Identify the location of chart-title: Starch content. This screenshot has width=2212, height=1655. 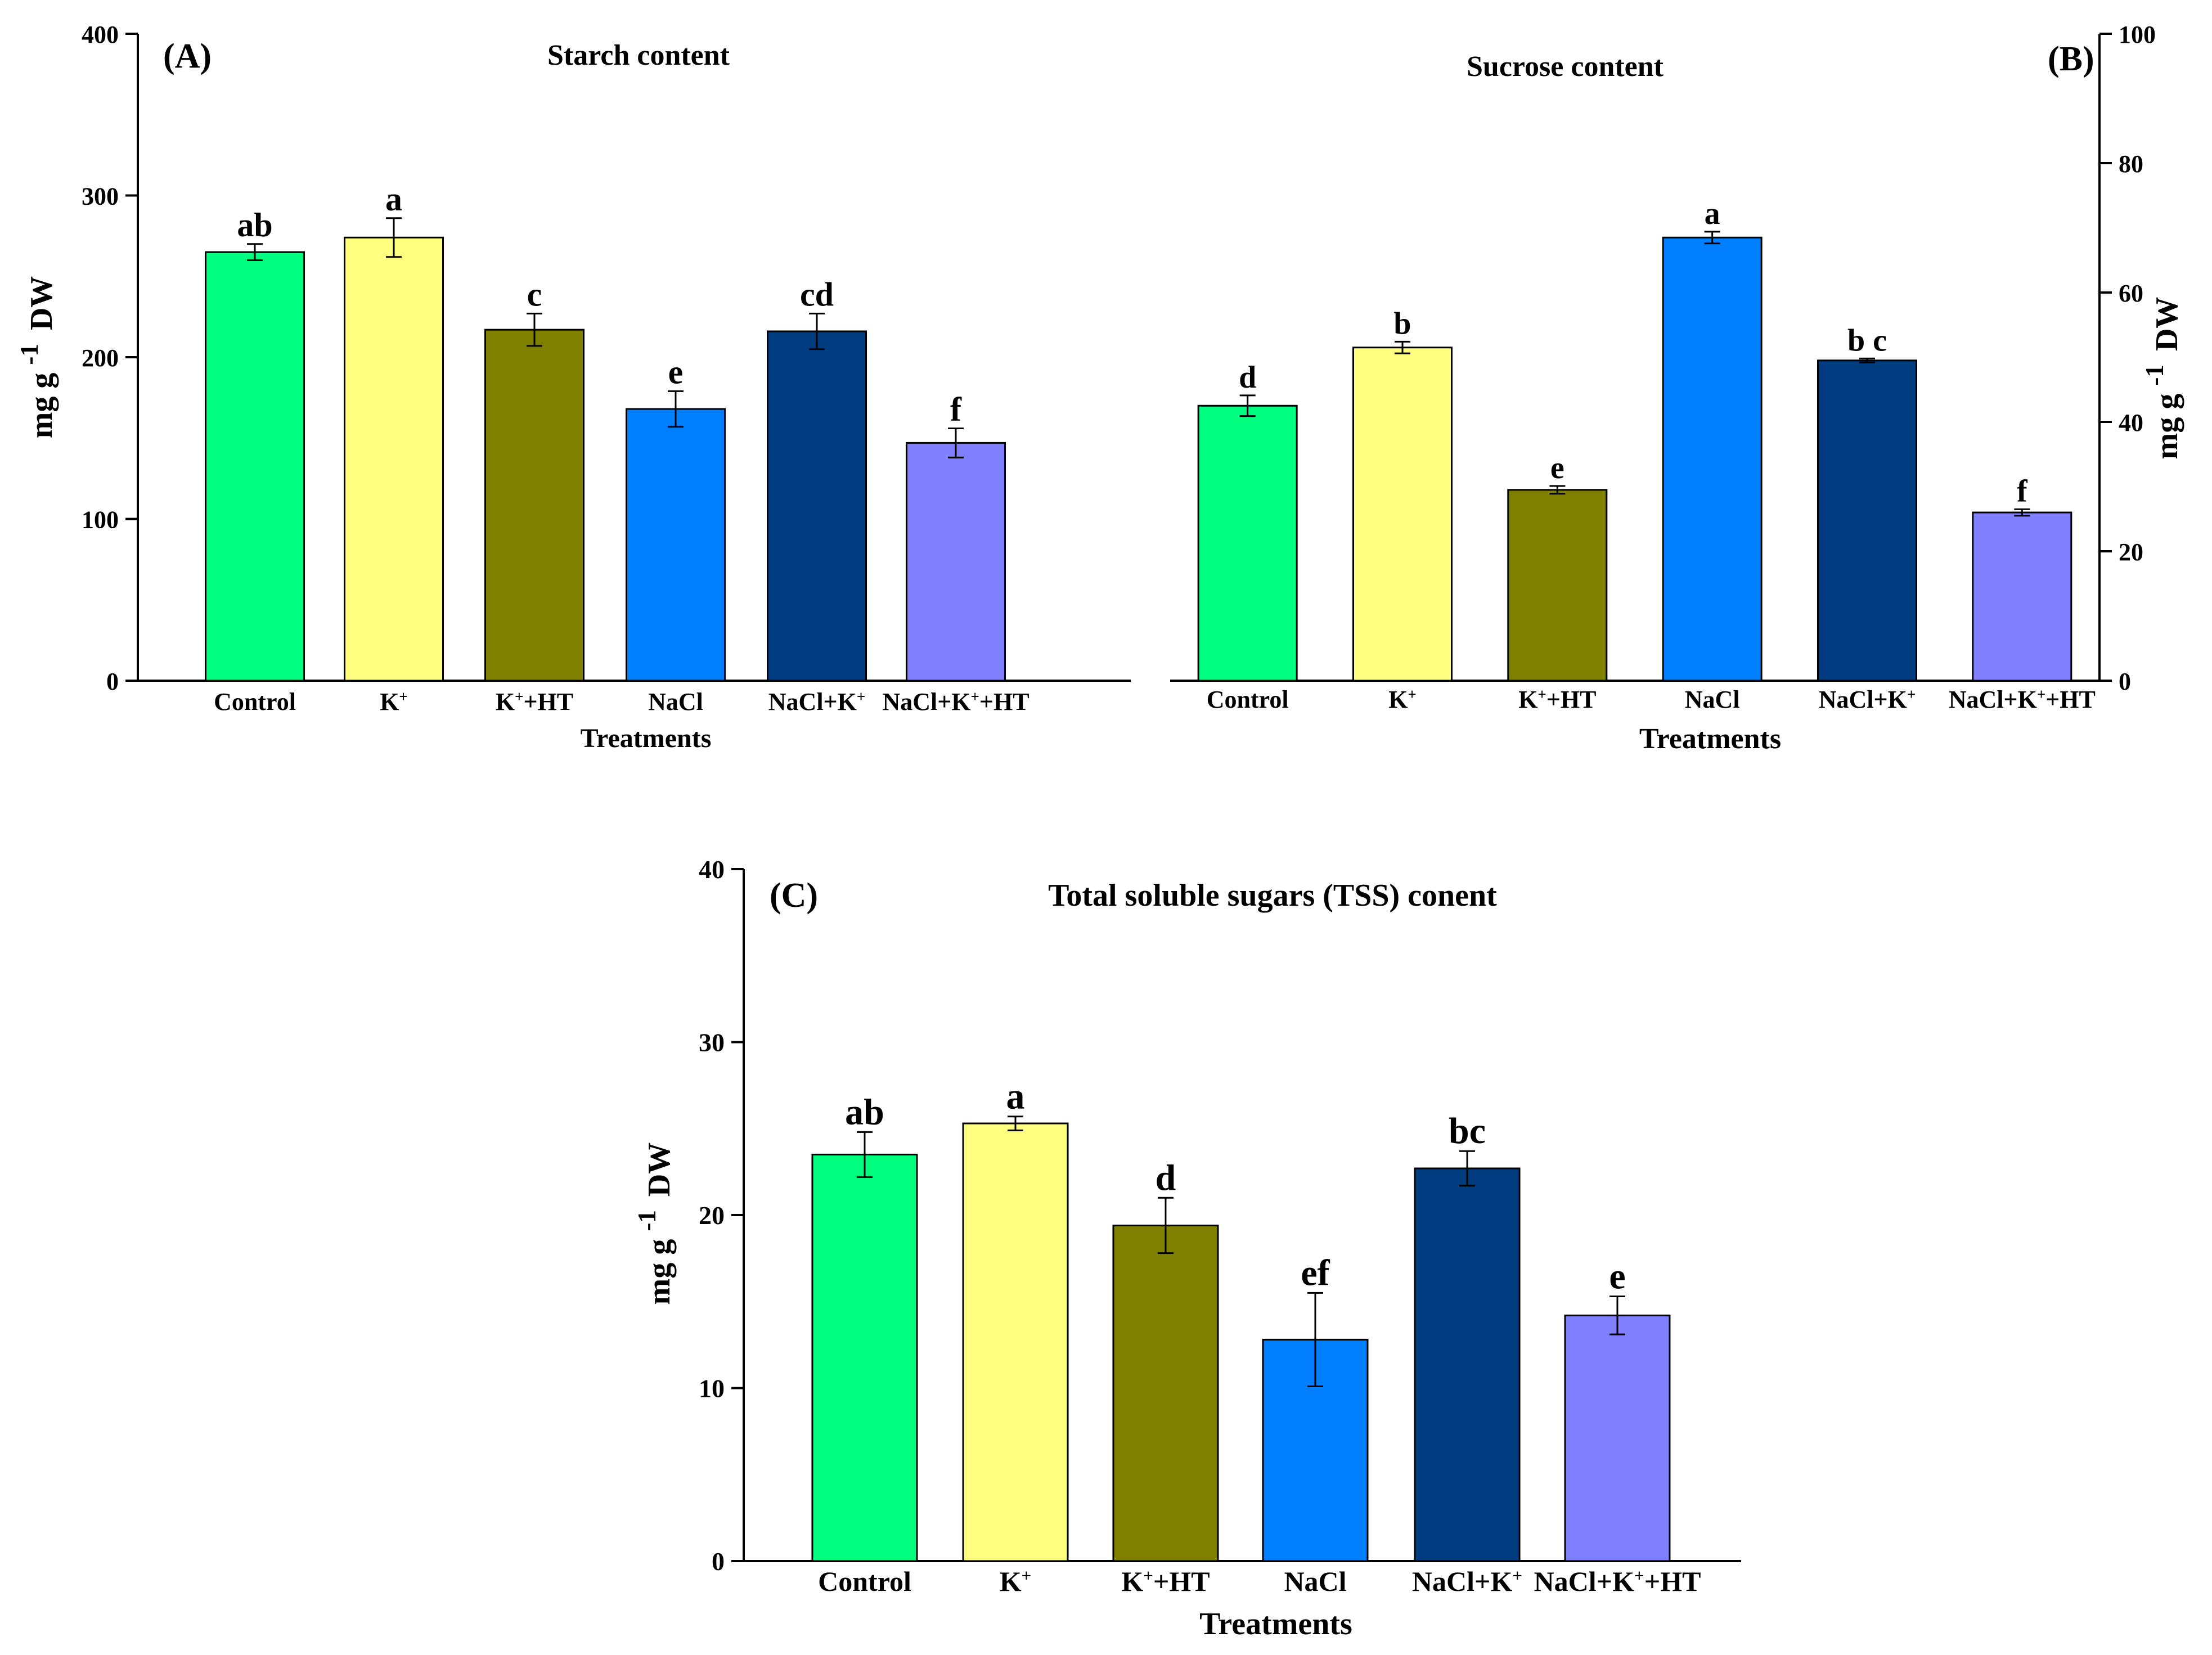
(638, 55).